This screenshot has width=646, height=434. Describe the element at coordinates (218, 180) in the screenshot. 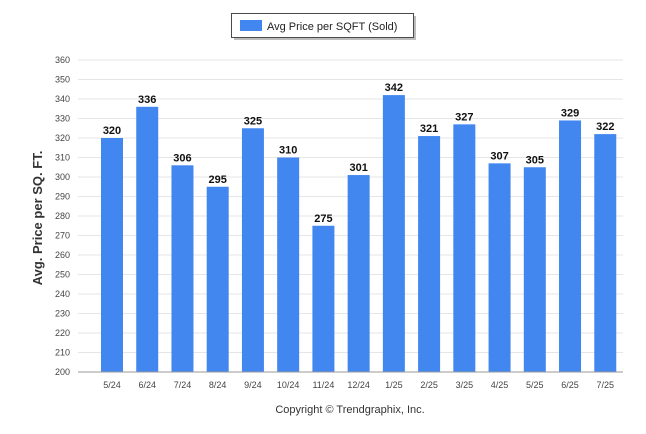

I see `data-label: 295` at that location.